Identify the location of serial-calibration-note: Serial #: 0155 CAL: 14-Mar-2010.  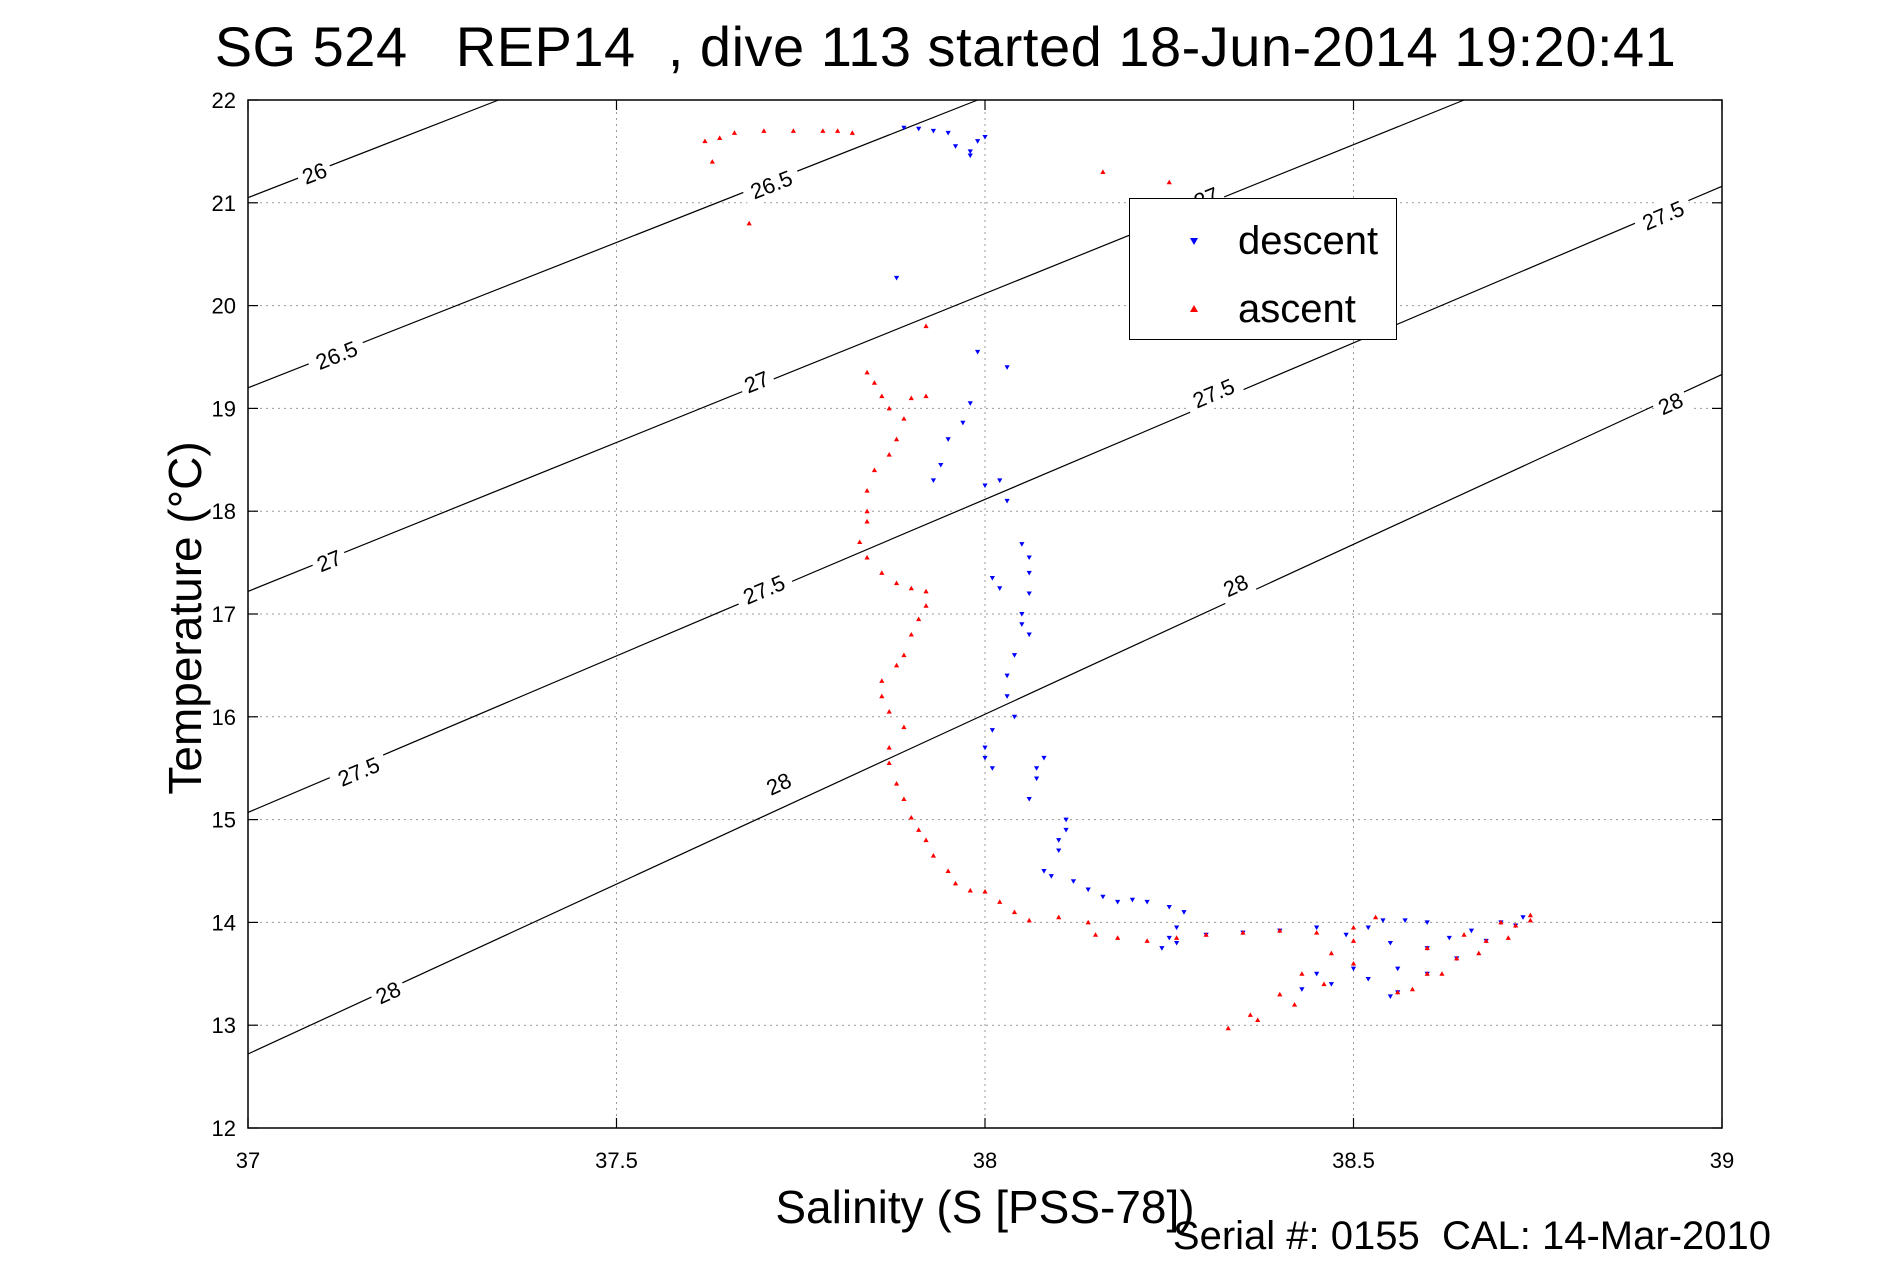
(1471, 1236).